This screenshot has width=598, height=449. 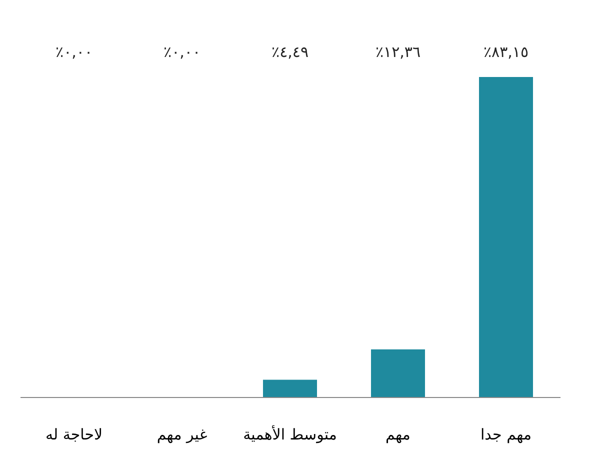 I want to click on x-tick-label: غير مهم, so click(x=182, y=435).